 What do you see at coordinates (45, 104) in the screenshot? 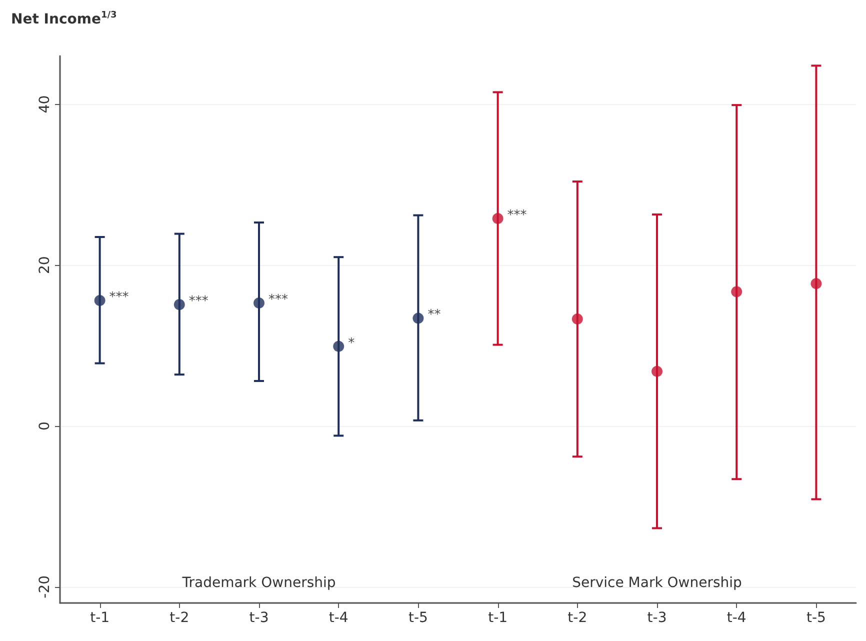
I see `y-tick-label: 40` at bounding box center [45, 104].